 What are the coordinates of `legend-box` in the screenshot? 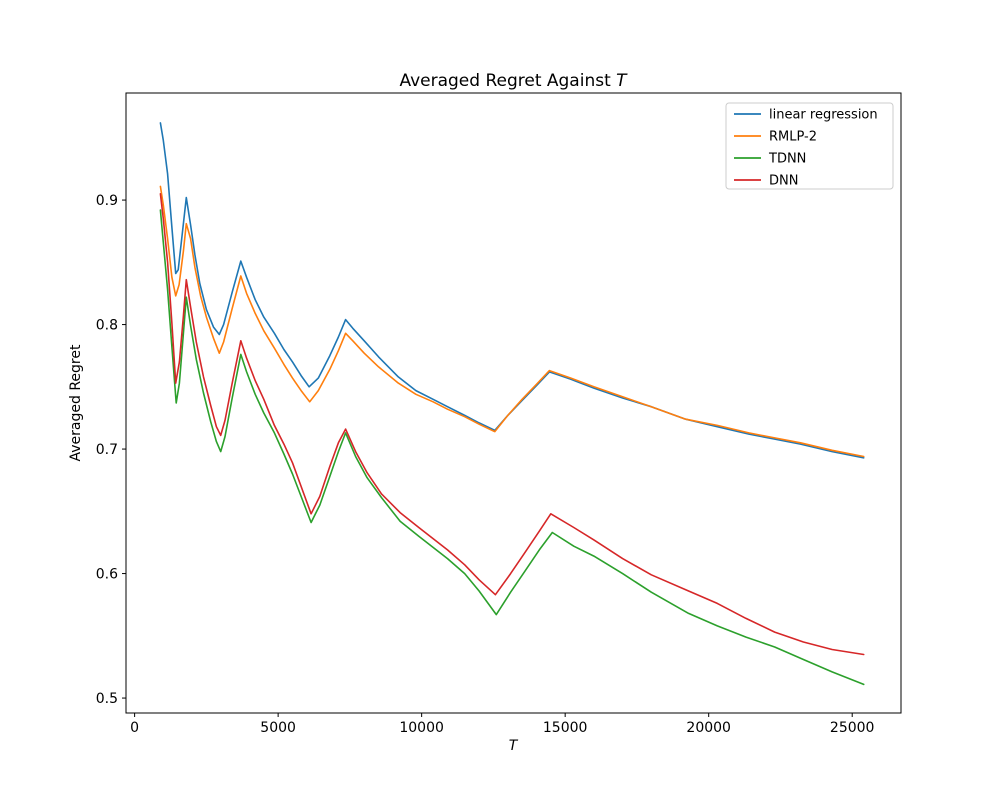 It's located at (809, 146).